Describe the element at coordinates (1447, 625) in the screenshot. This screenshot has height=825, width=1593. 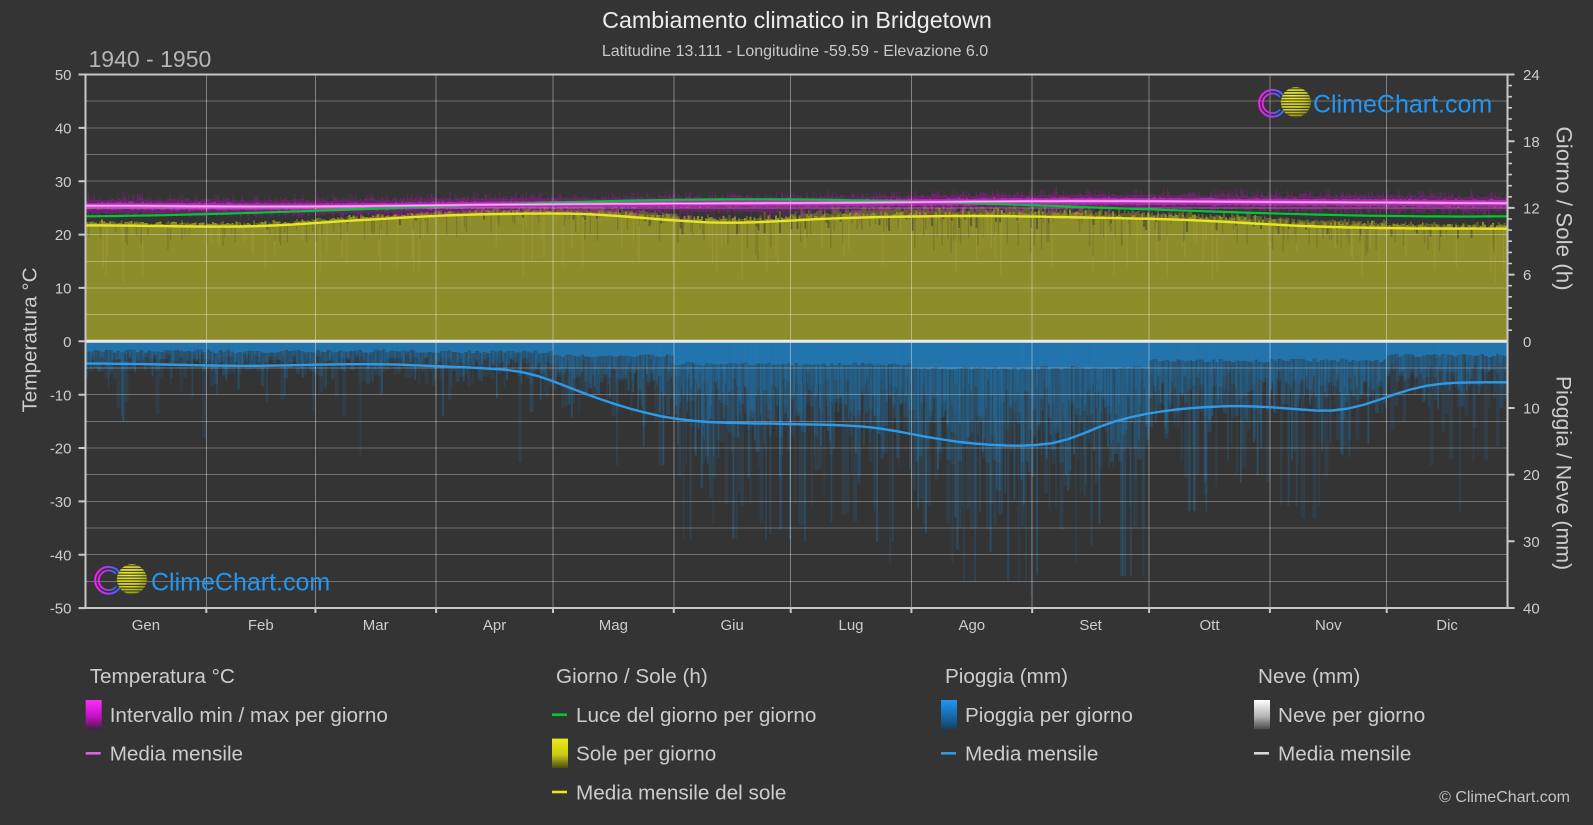
I see `svg-text: Dic` at that location.